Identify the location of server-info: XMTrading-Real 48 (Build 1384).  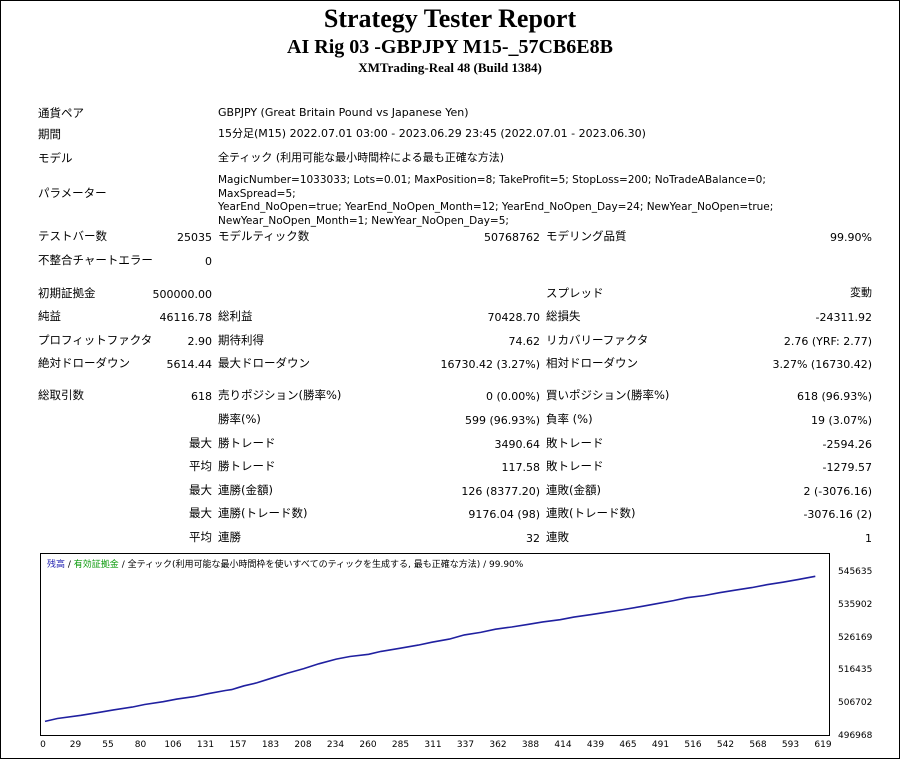
(450, 67).